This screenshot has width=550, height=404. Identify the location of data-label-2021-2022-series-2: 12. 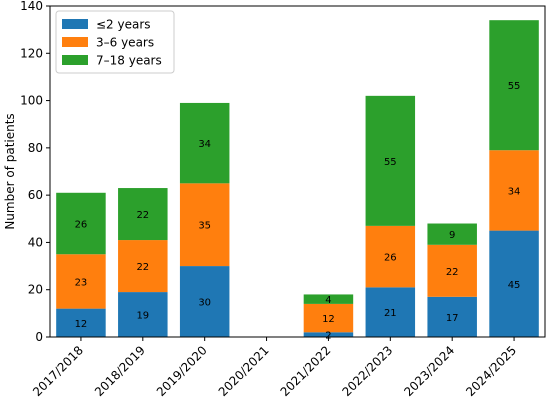
(328, 319).